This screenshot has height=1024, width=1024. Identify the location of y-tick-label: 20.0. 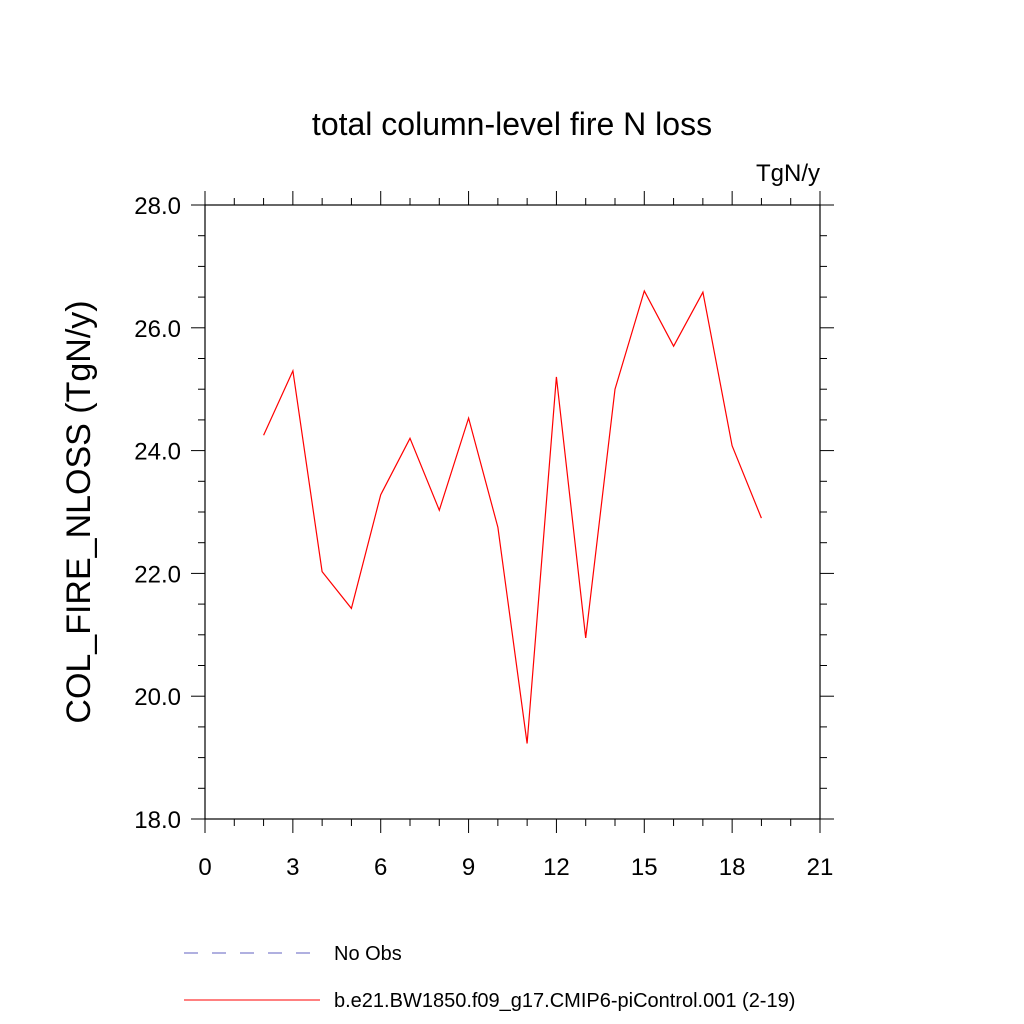
(157, 697).